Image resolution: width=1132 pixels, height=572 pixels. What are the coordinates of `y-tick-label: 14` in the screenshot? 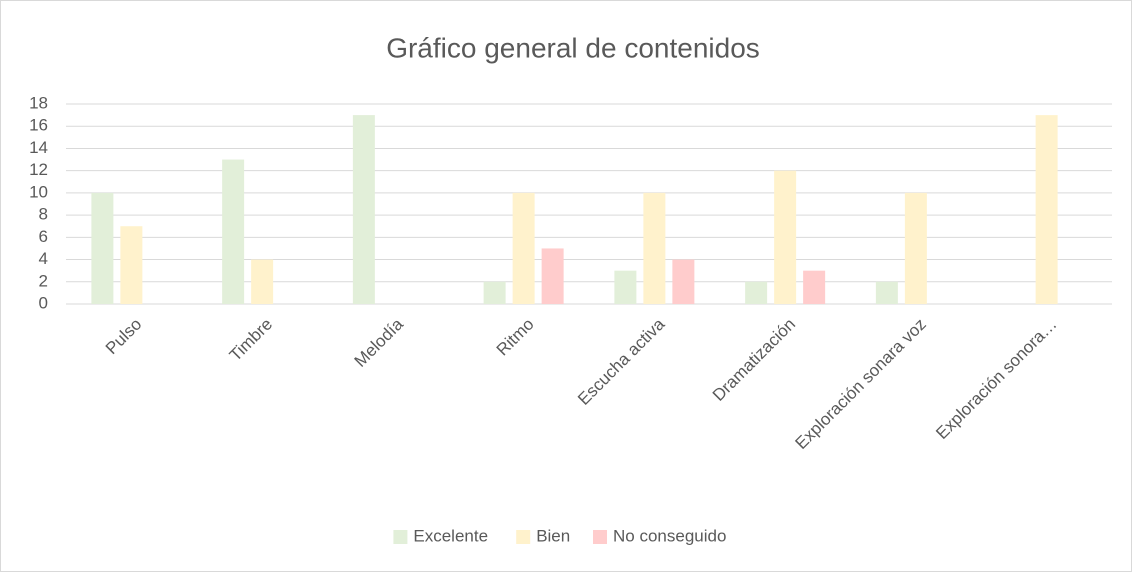 It's located at (38, 147).